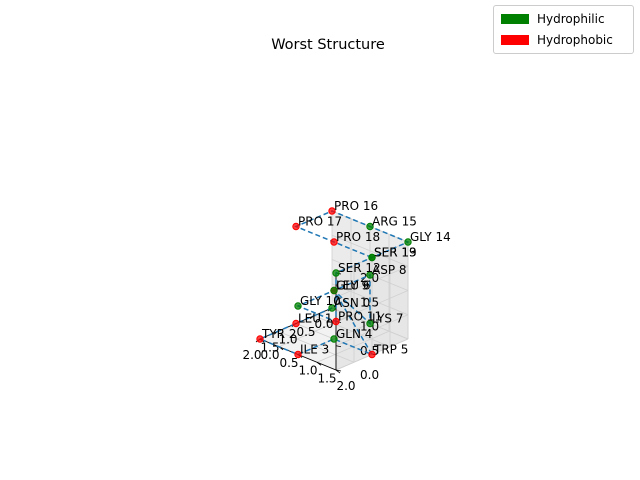  I want to click on residue-label: SER 13, so click(395, 253).